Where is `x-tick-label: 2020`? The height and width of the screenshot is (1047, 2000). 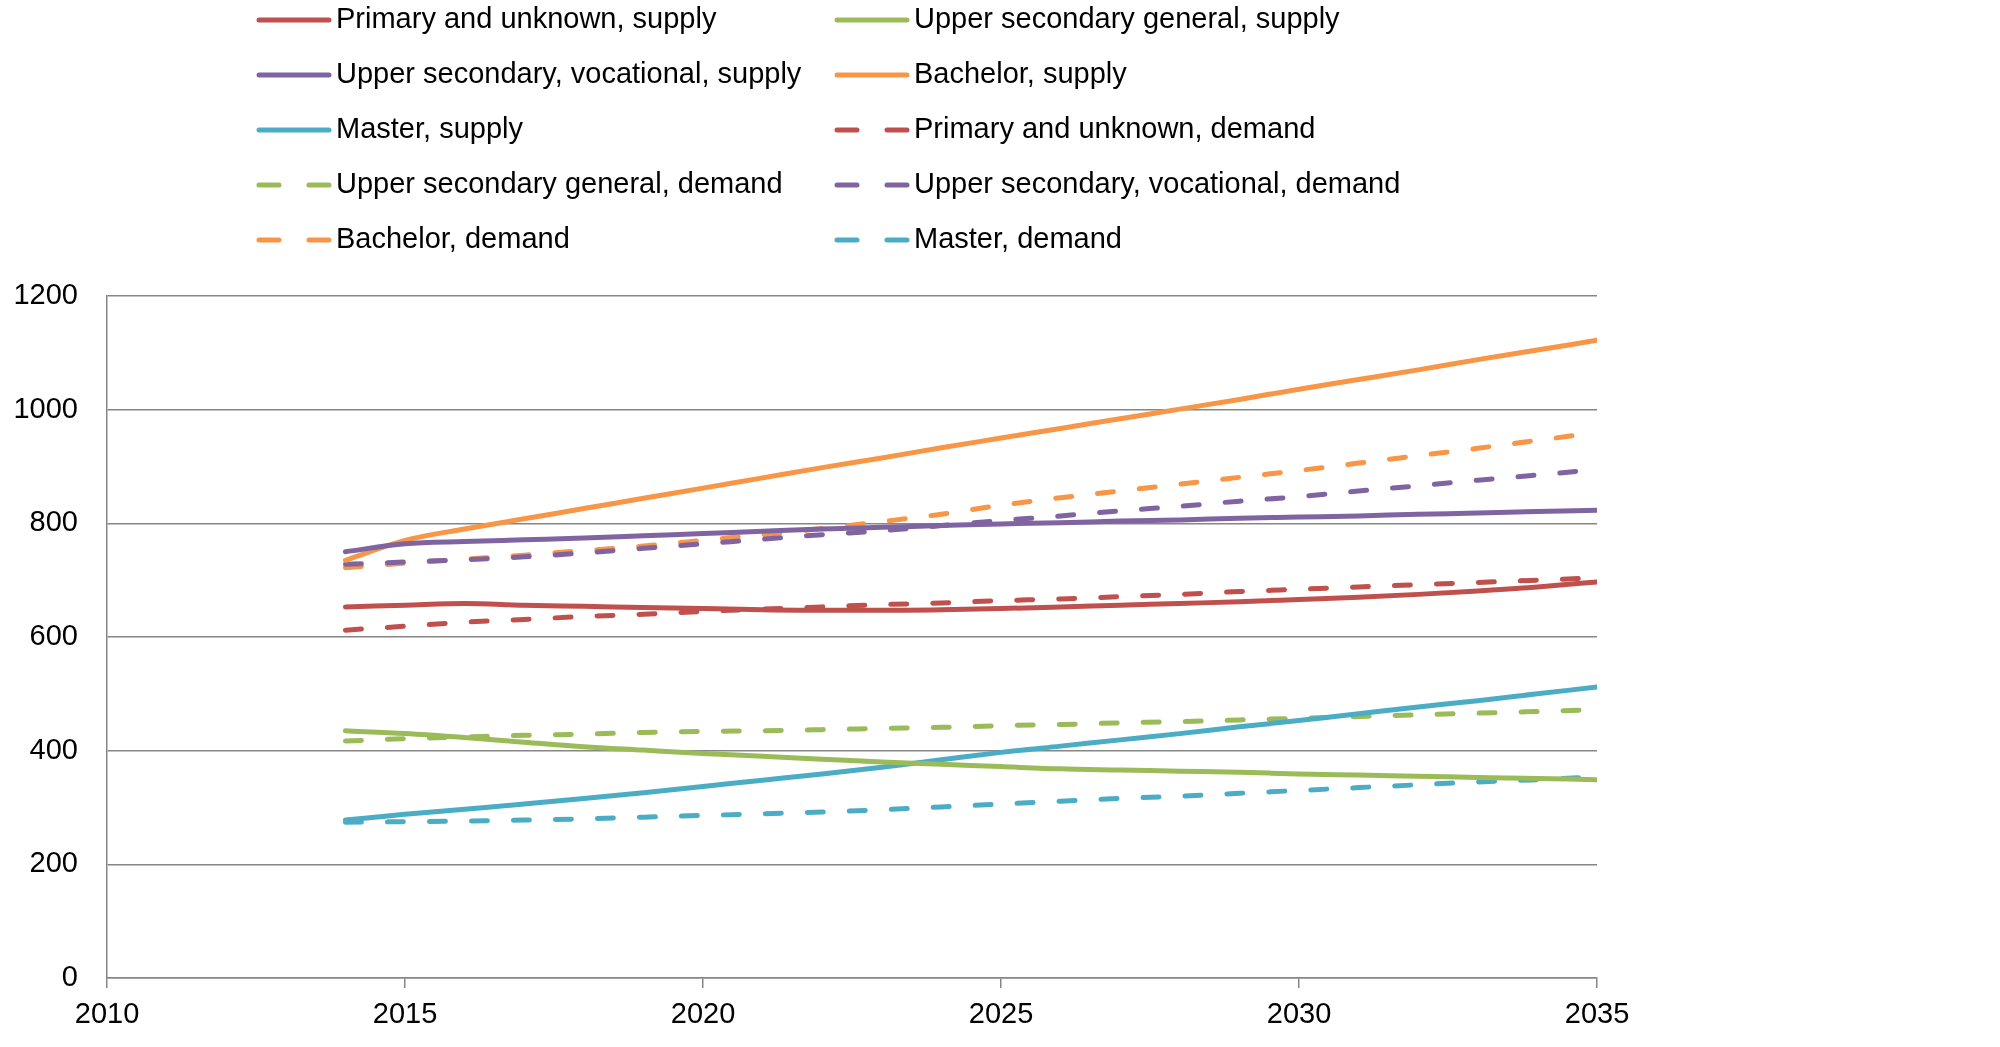
x-tick-label: 2020 is located at coordinates (703, 1013).